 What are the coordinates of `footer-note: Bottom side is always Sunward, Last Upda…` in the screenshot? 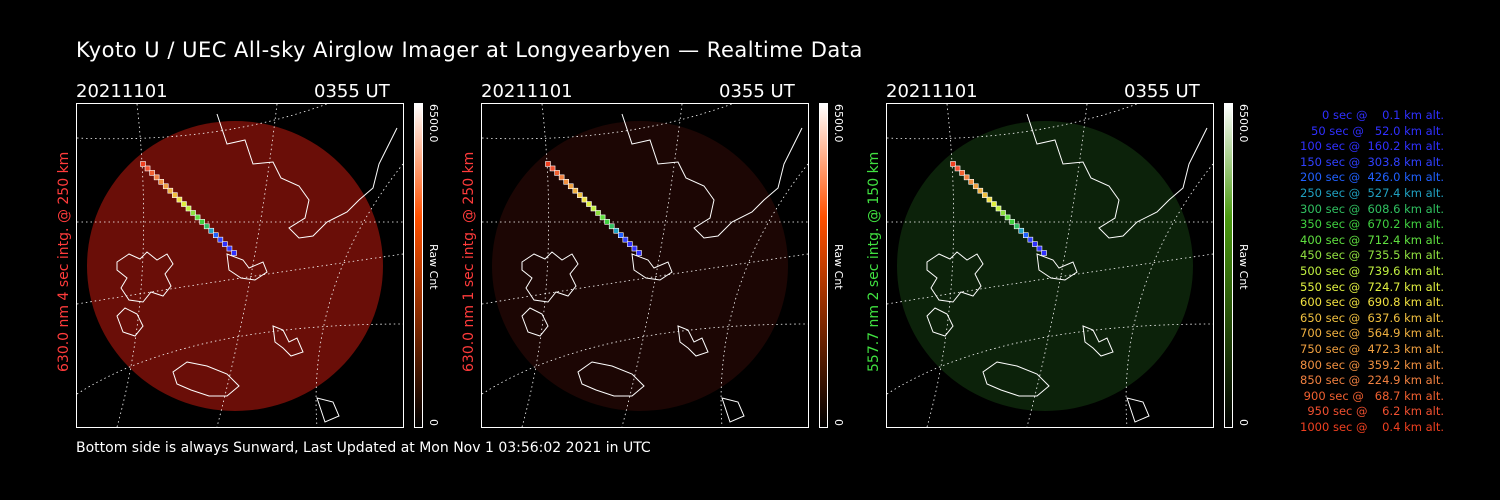 It's located at (363, 448).